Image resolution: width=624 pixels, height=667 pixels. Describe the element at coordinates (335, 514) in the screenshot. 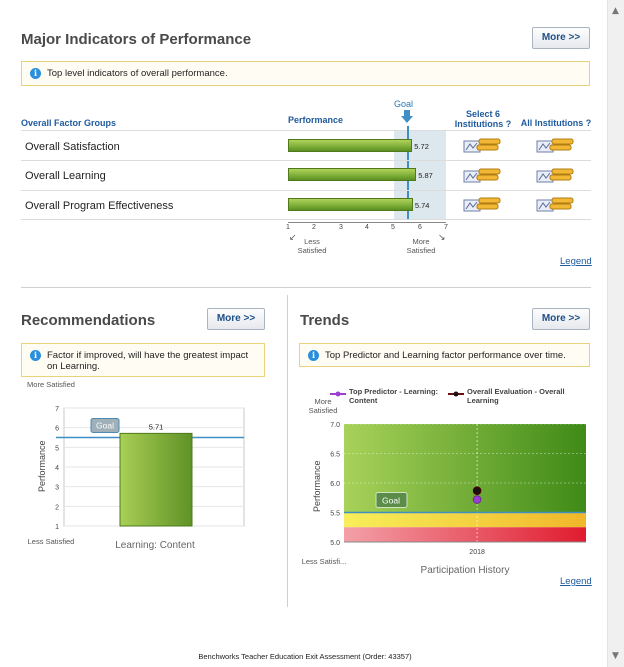

I see `trend-tick-label: 5.5` at that location.